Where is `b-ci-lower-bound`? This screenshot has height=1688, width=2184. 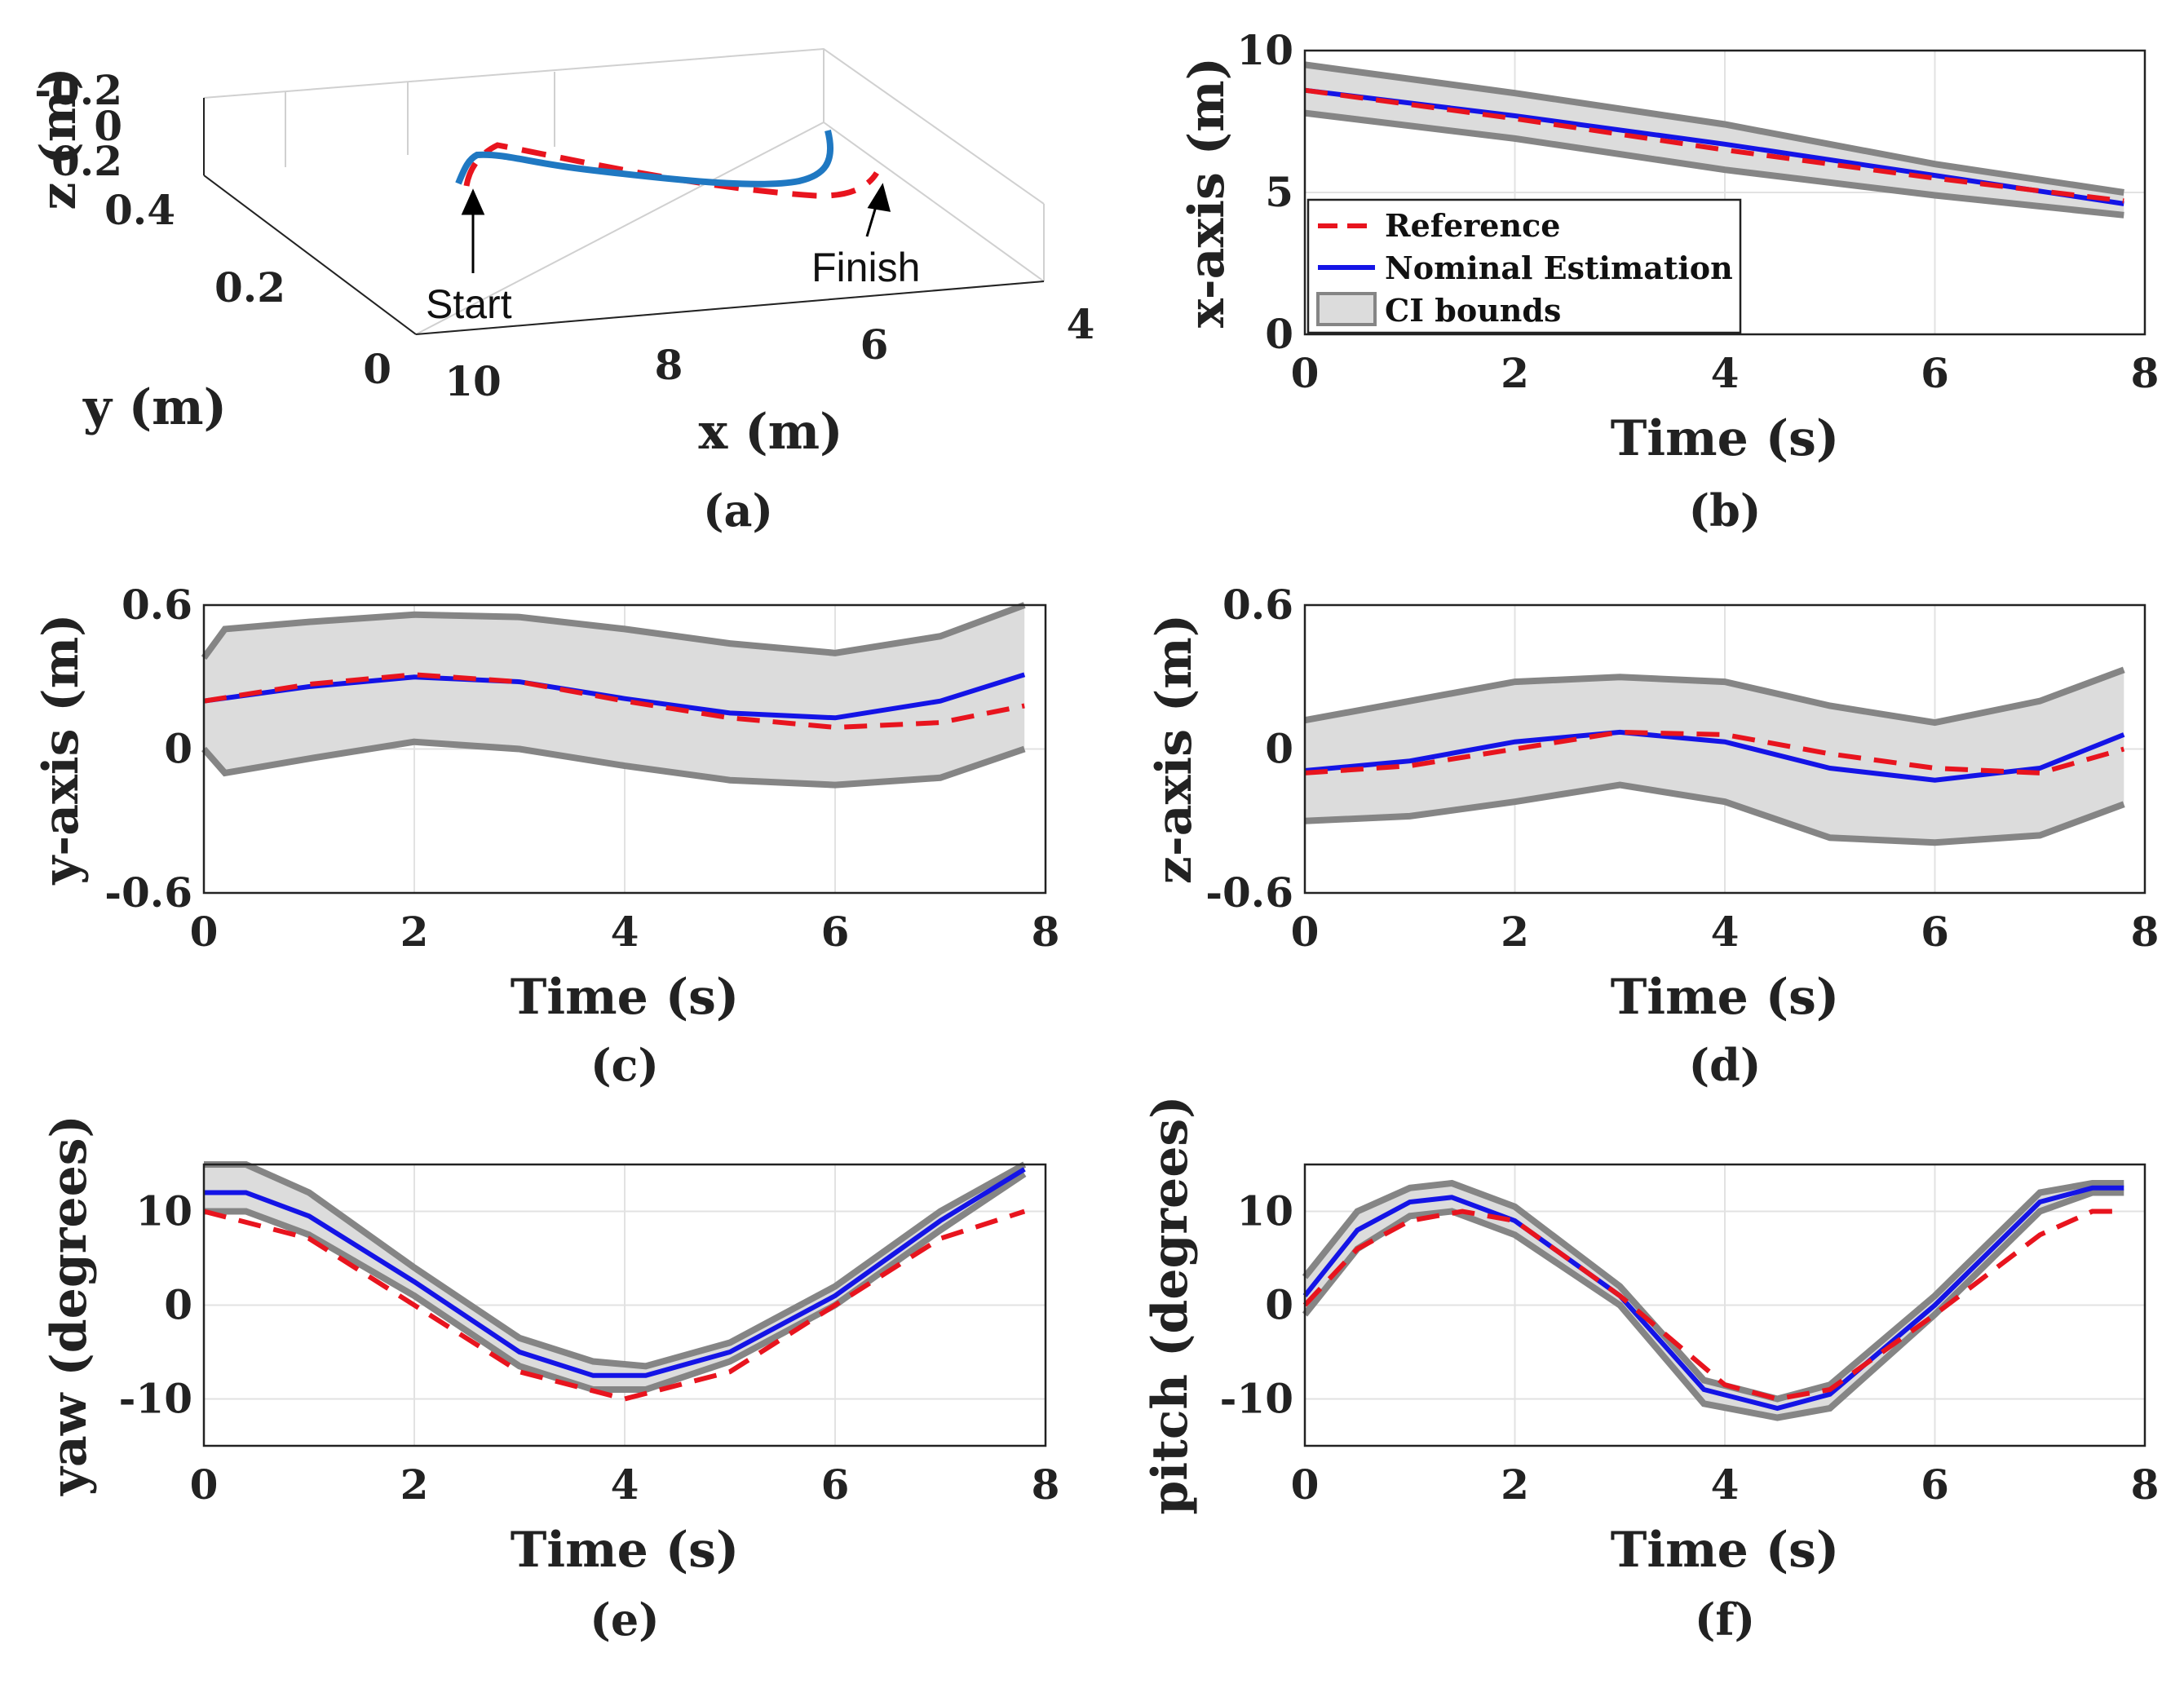 b-ci-lower-bound is located at coordinates (1714, 164).